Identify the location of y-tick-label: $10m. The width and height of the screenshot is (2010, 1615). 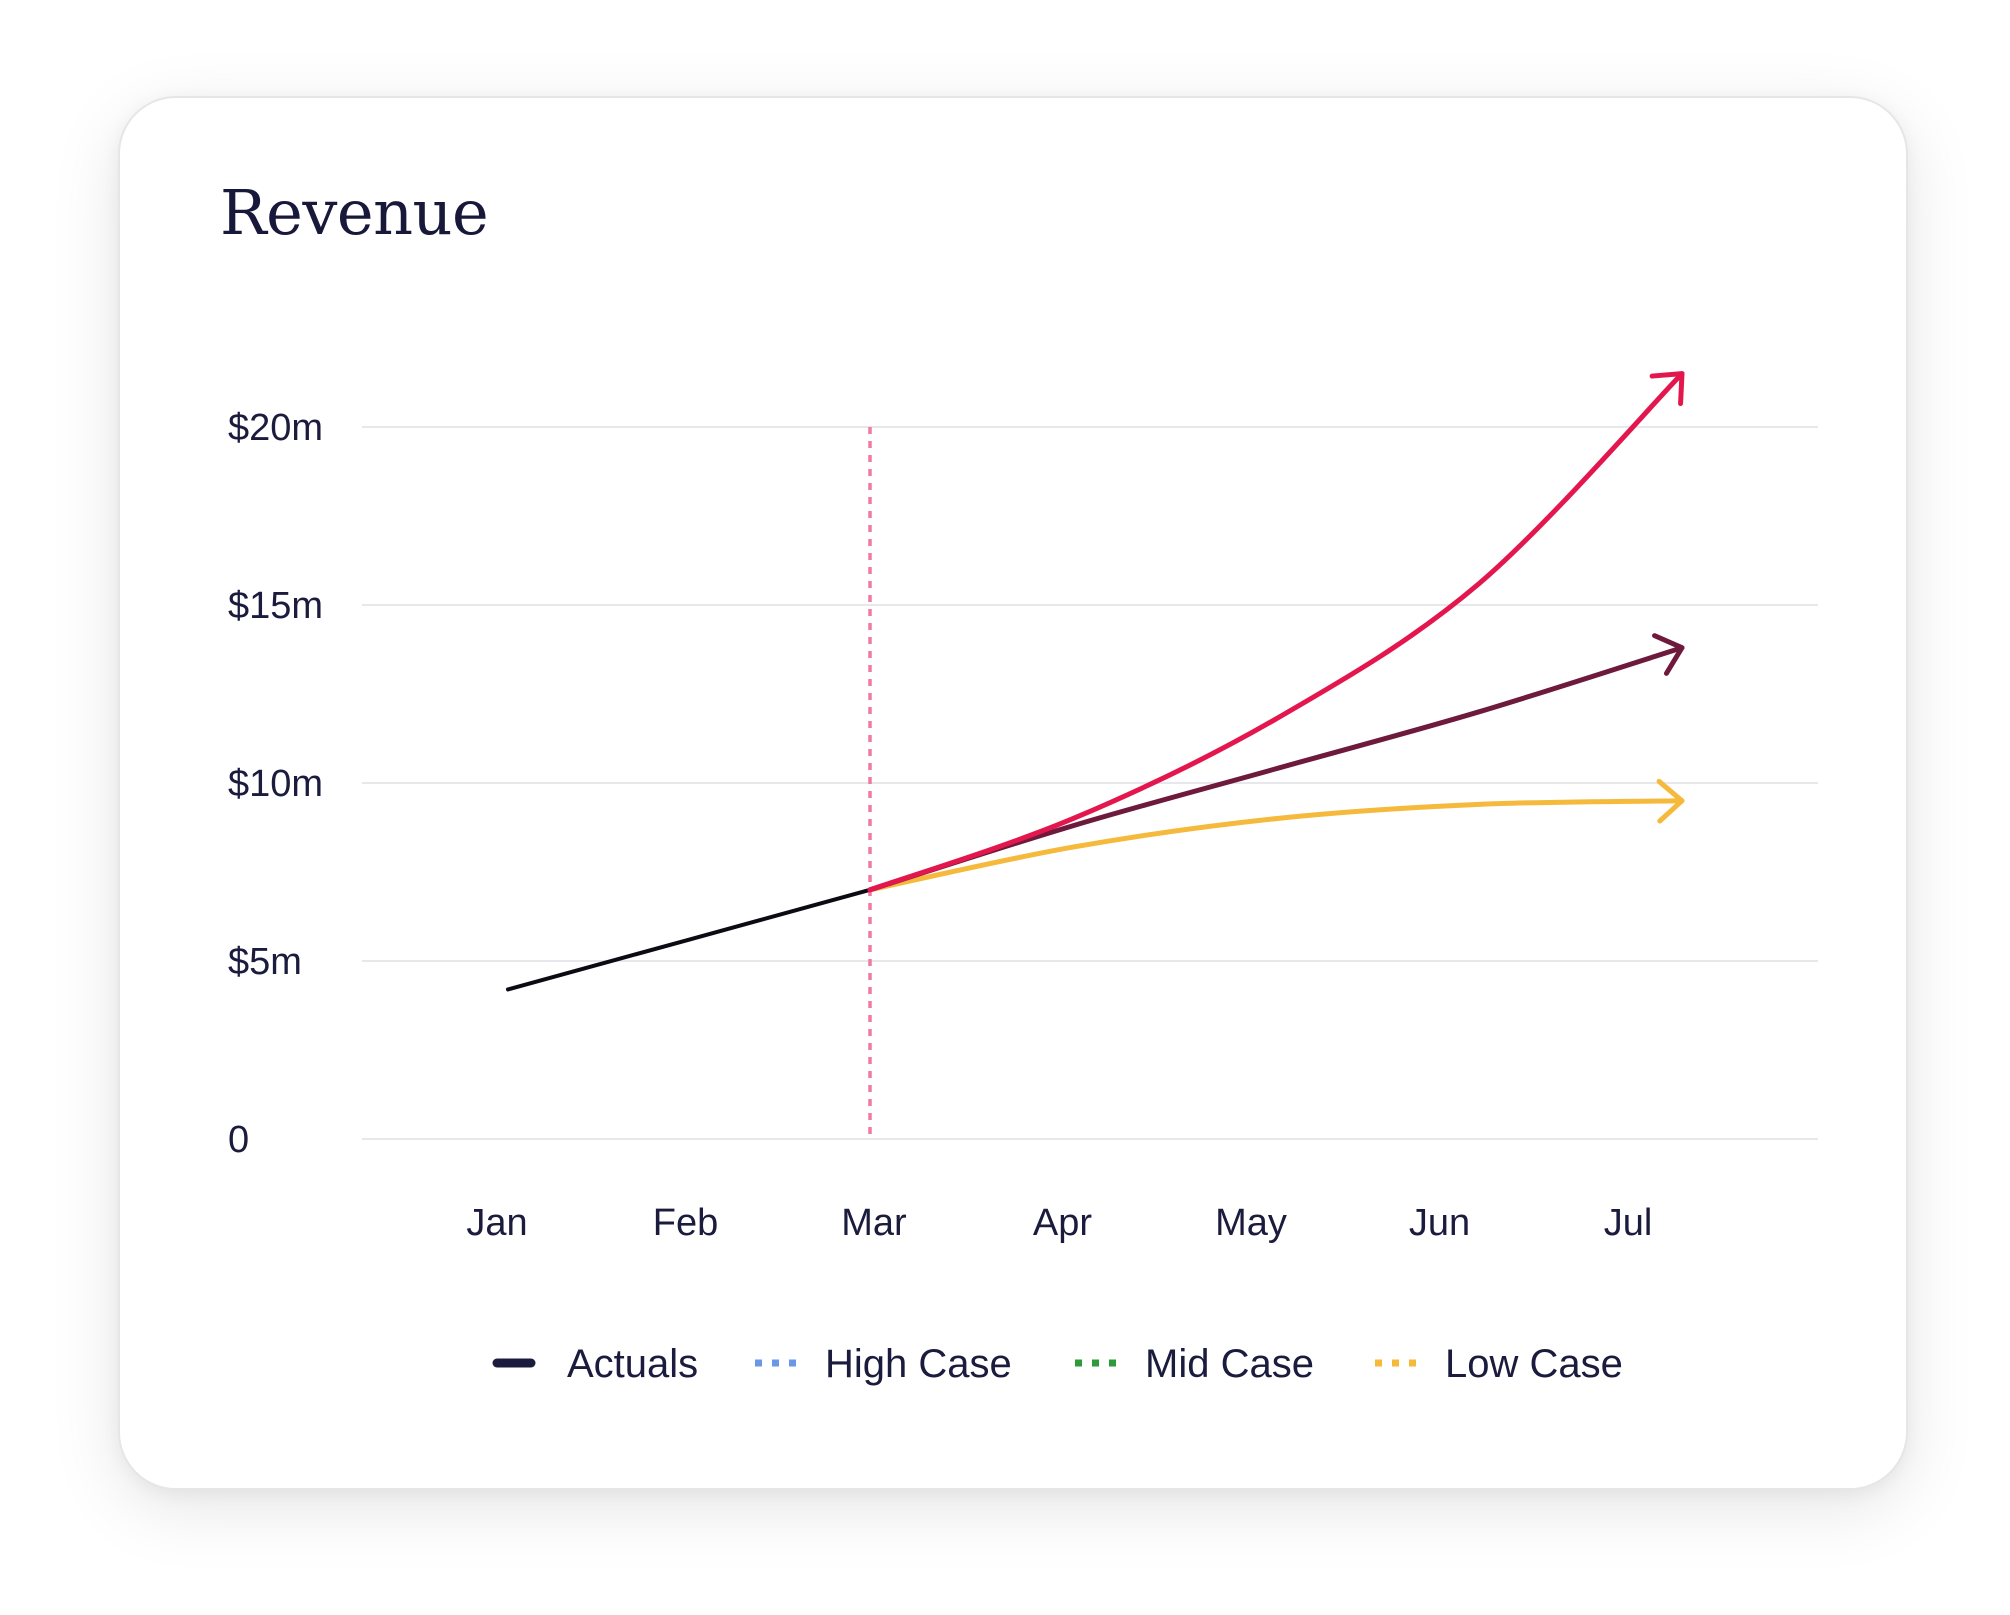
(275, 784).